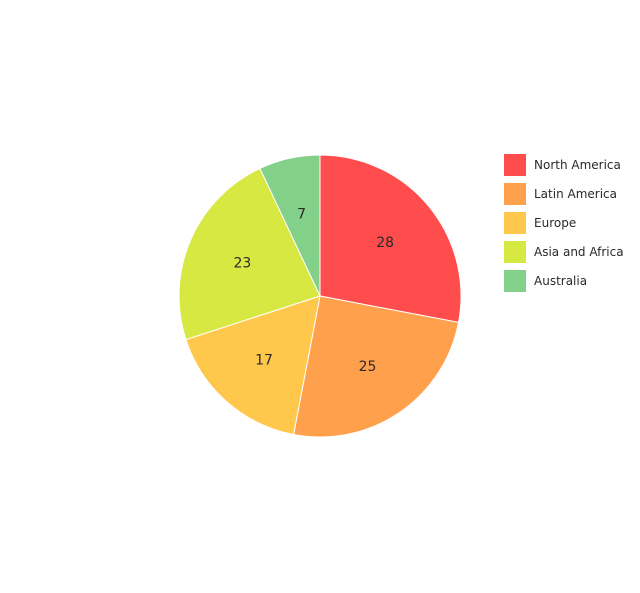 This screenshot has width=640, height=593. Describe the element at coordinates (555, 223) in the screenshot. I see `legend-label: Europe` at that location.